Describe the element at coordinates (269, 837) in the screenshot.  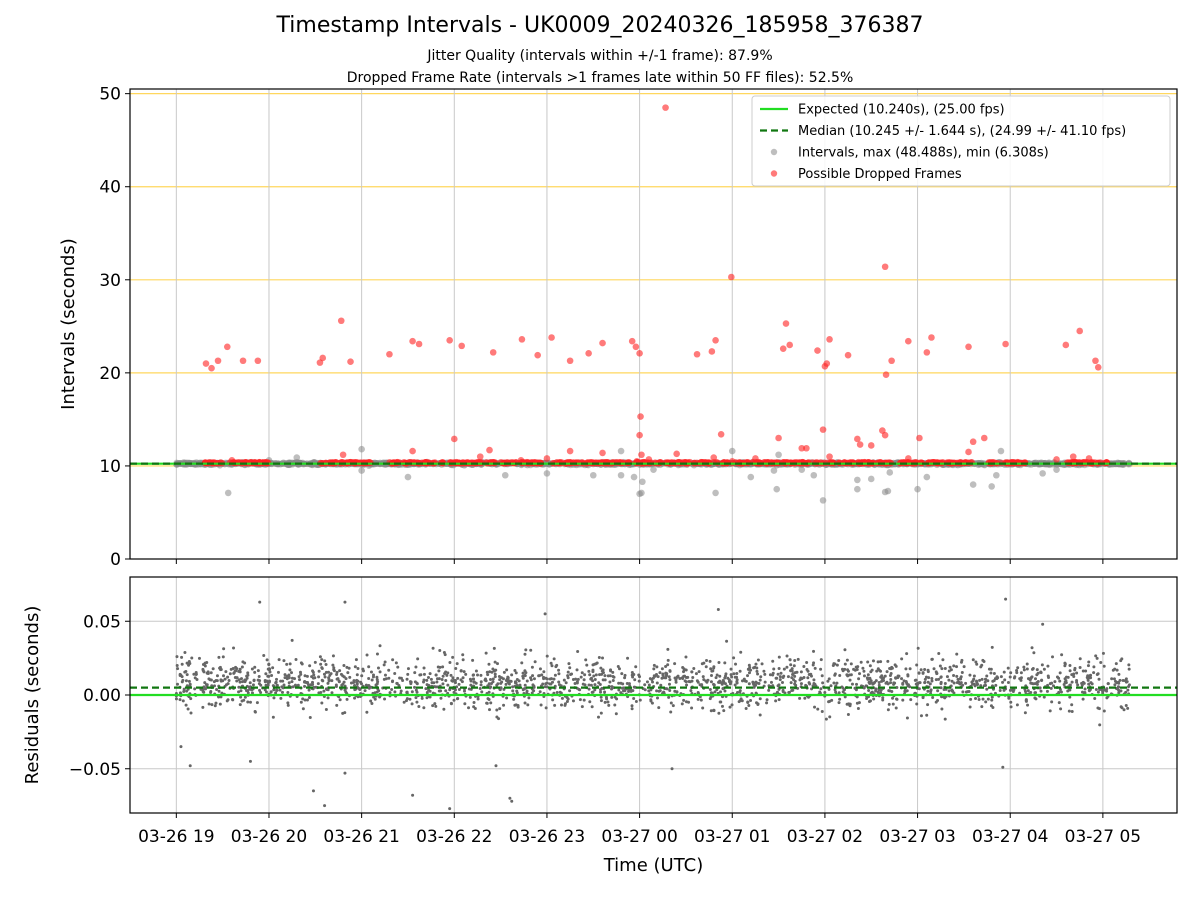
I see `time-x-tick-label: 03-26 20` at that location.